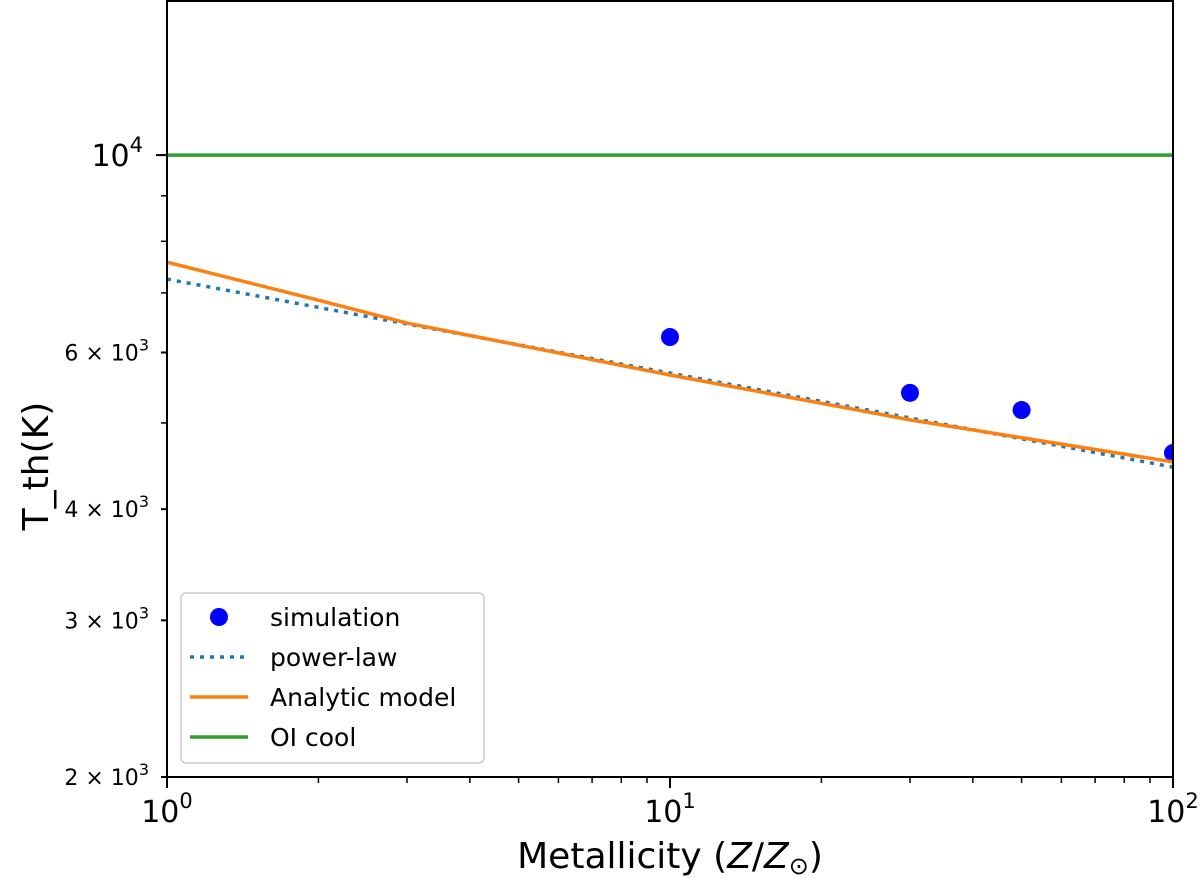 Image resolution: width=1200 pixels, height=878 pixels. I want to click on legend-marker-simulation, so click(219, 617).